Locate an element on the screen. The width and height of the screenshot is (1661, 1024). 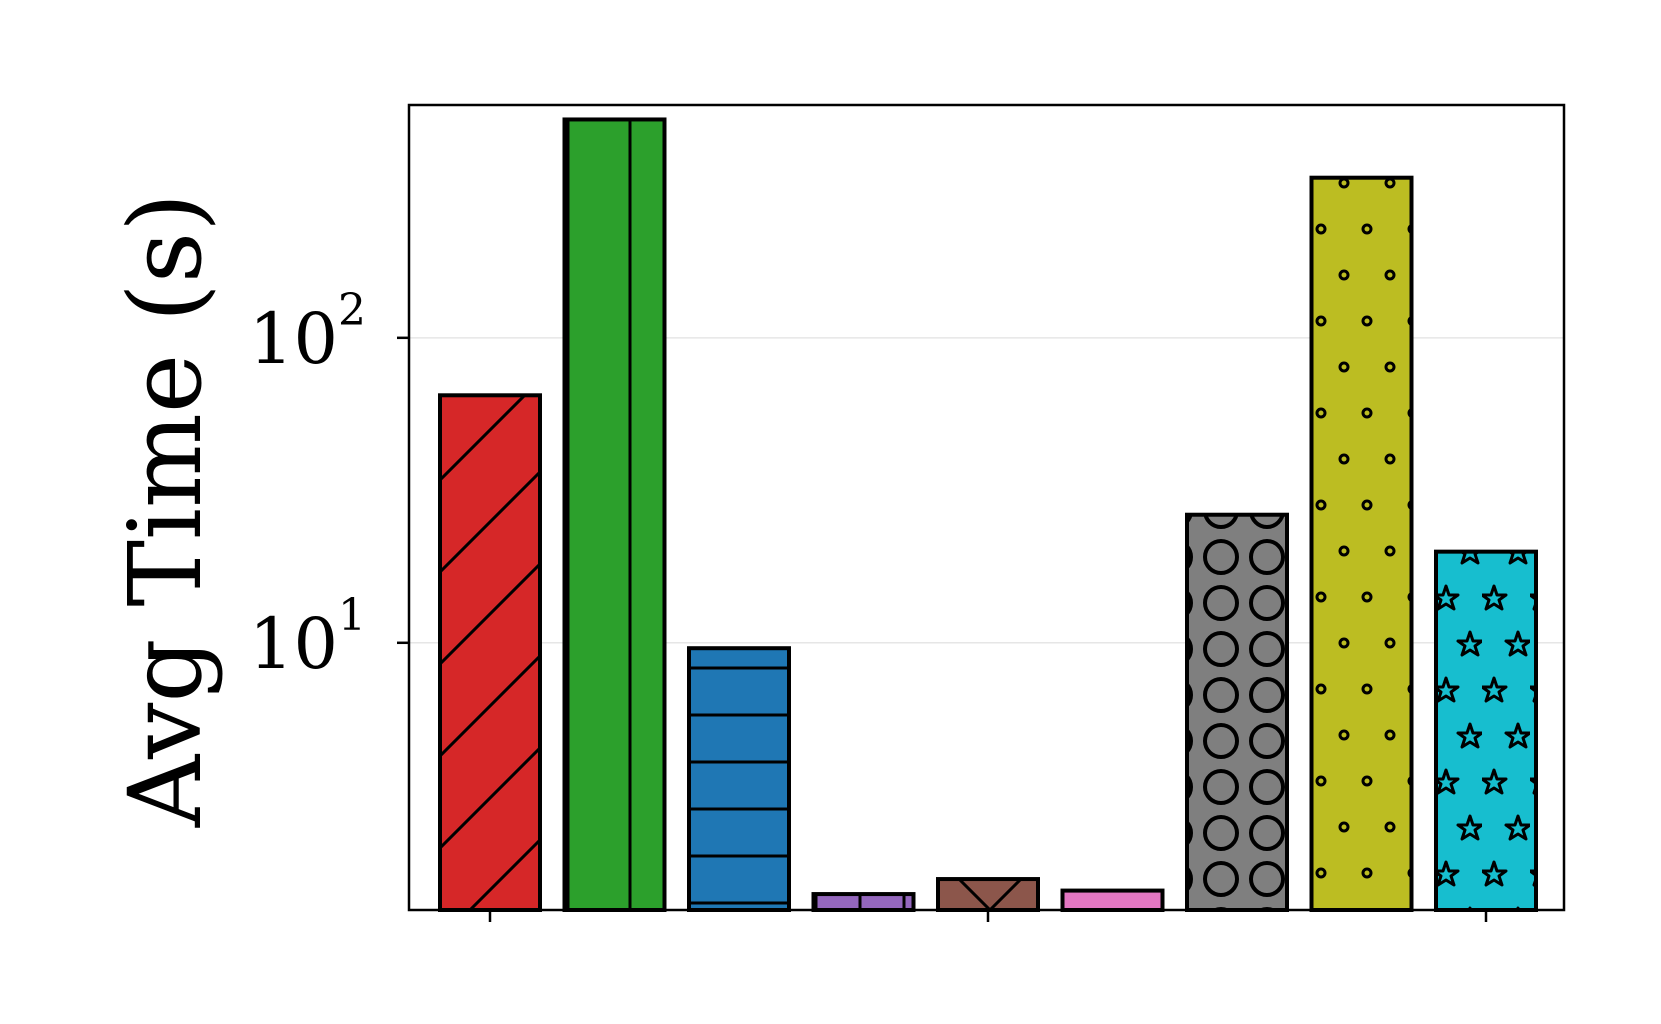
y-ticks: 10¹ 10² is located at coordinates (329, 485).